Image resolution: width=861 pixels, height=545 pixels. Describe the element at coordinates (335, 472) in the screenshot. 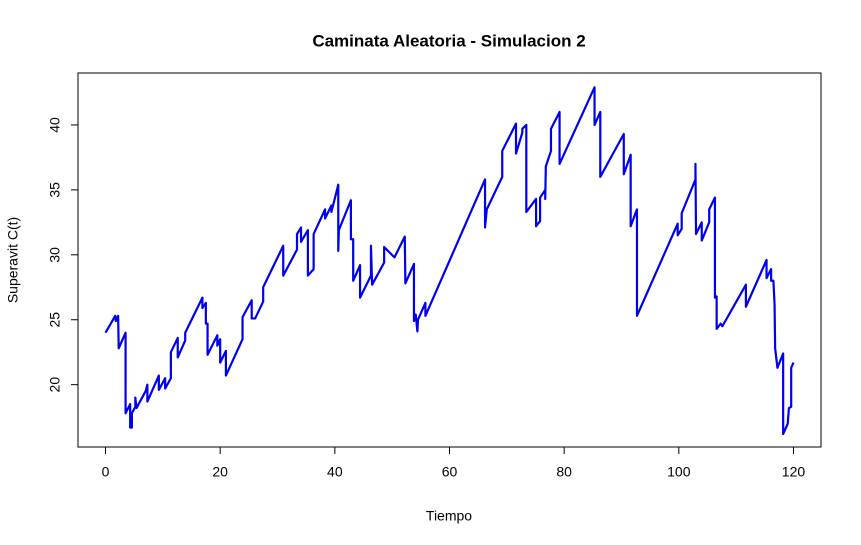

I see `x-tick-label: 40` at that location.